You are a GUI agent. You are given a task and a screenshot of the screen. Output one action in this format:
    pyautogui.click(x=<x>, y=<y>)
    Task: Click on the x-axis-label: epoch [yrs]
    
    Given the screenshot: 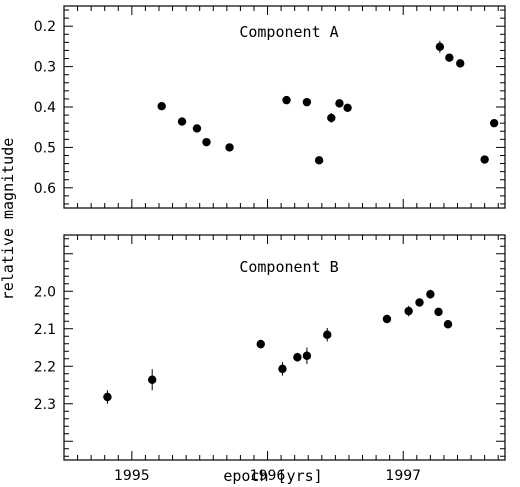 What is the action you would take?
    pyautogui.click(x=272, y=476)
    